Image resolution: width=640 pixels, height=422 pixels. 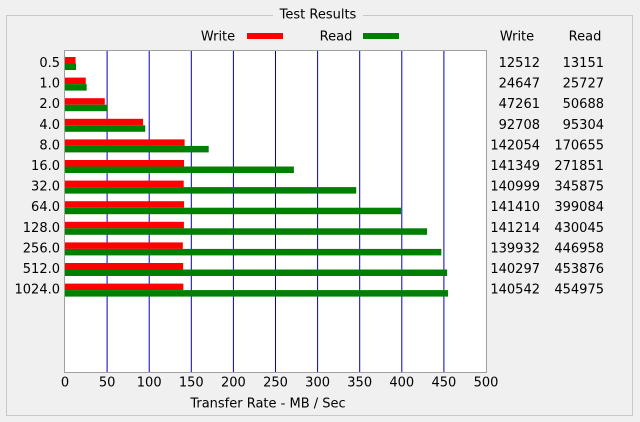 What do you see at coordinates (336, 37) in the screenshot?
I see `legend-label: Read` at bounding box center [336, 37].